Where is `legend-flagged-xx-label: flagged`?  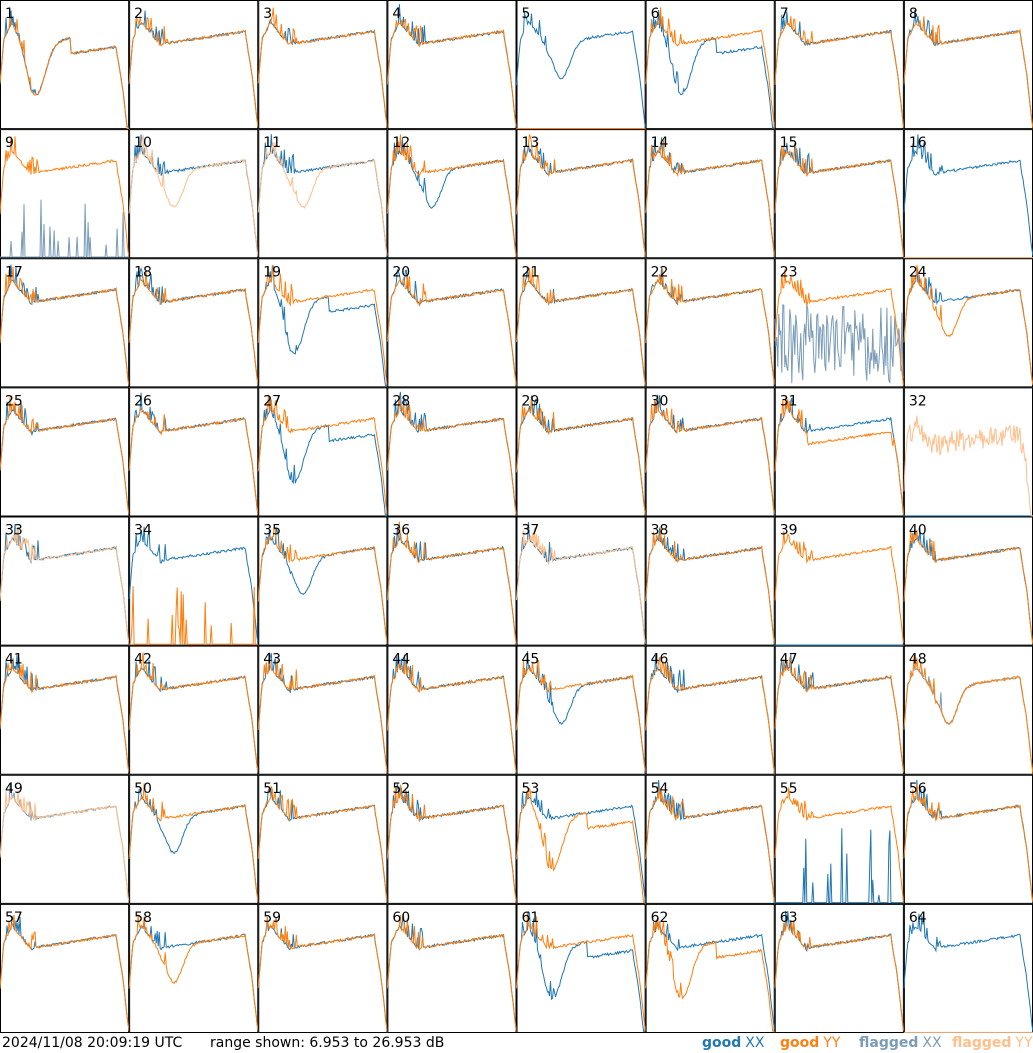 legend-flagged-xx-label: flagged is located at coordinates (889, 1043).